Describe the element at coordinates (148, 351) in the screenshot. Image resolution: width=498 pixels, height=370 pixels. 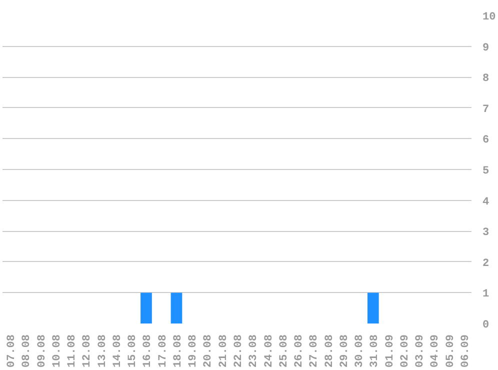
I see `x-tick-label: 16.08` at that location.